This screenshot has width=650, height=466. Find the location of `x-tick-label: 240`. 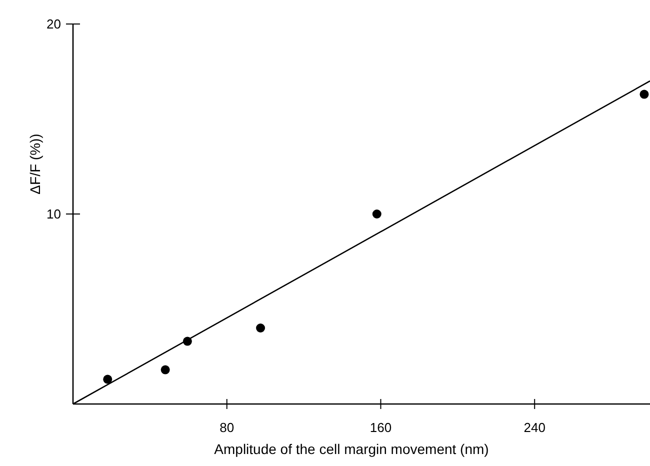

x-tick-label: 240 is located at coordinates (535, 427).